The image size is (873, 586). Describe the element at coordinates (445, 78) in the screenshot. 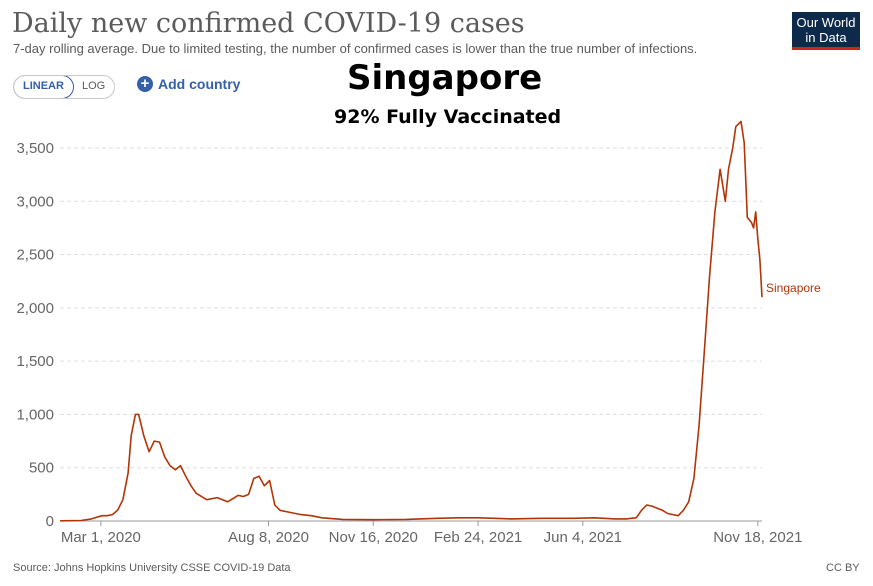

I see `overlay-heading: Singapore` at that location.